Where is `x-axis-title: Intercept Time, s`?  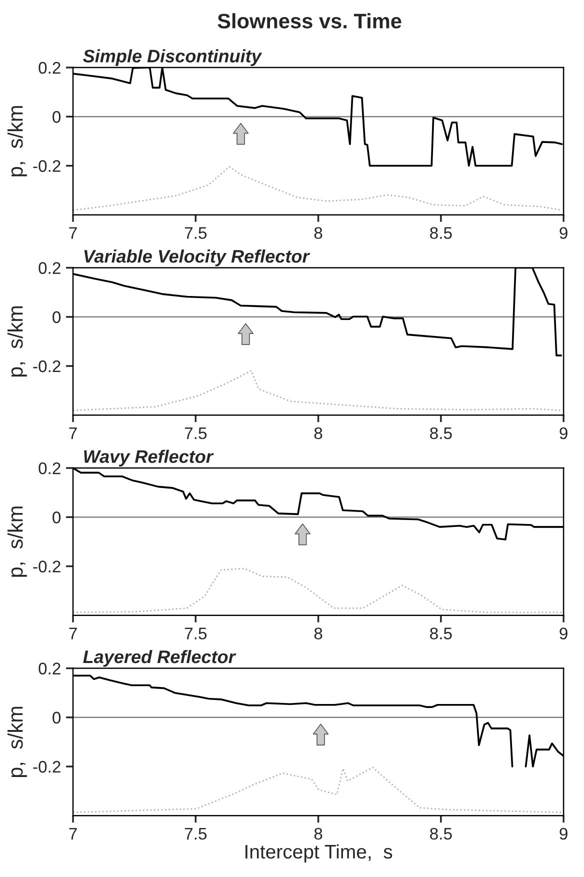
x-axis-title: Intercept Time, s is located at coordinates (319, 853).